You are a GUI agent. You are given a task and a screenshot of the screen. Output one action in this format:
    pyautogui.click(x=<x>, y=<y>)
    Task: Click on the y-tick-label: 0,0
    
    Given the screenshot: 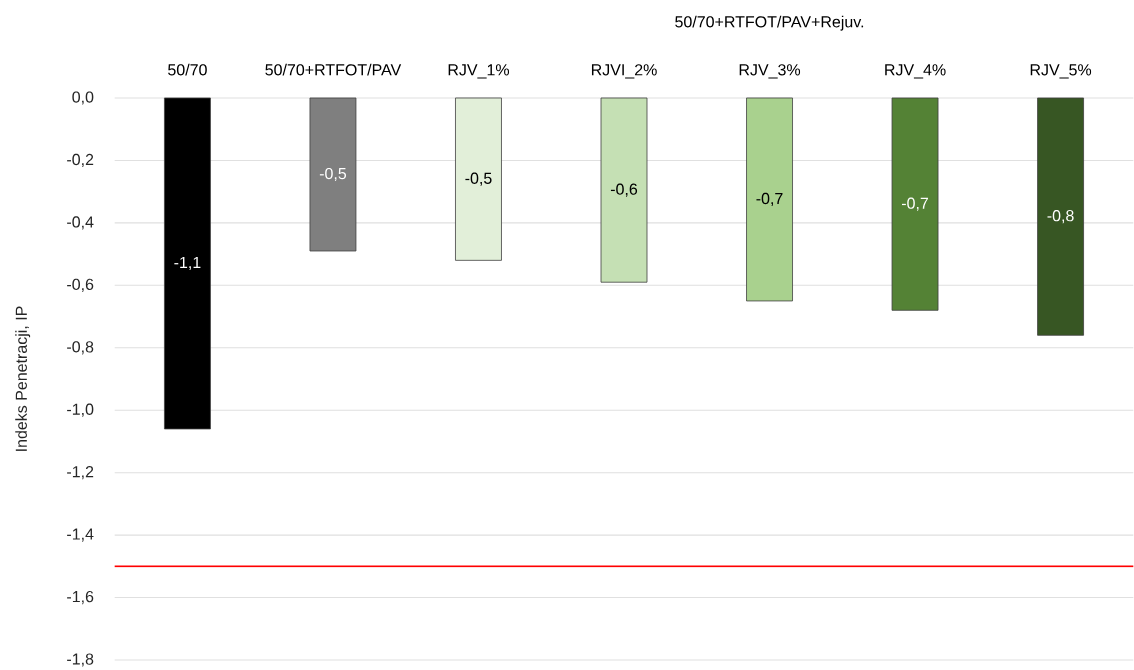 What is the action you would take?
    pyautogui.click(x=83, y=98)
    